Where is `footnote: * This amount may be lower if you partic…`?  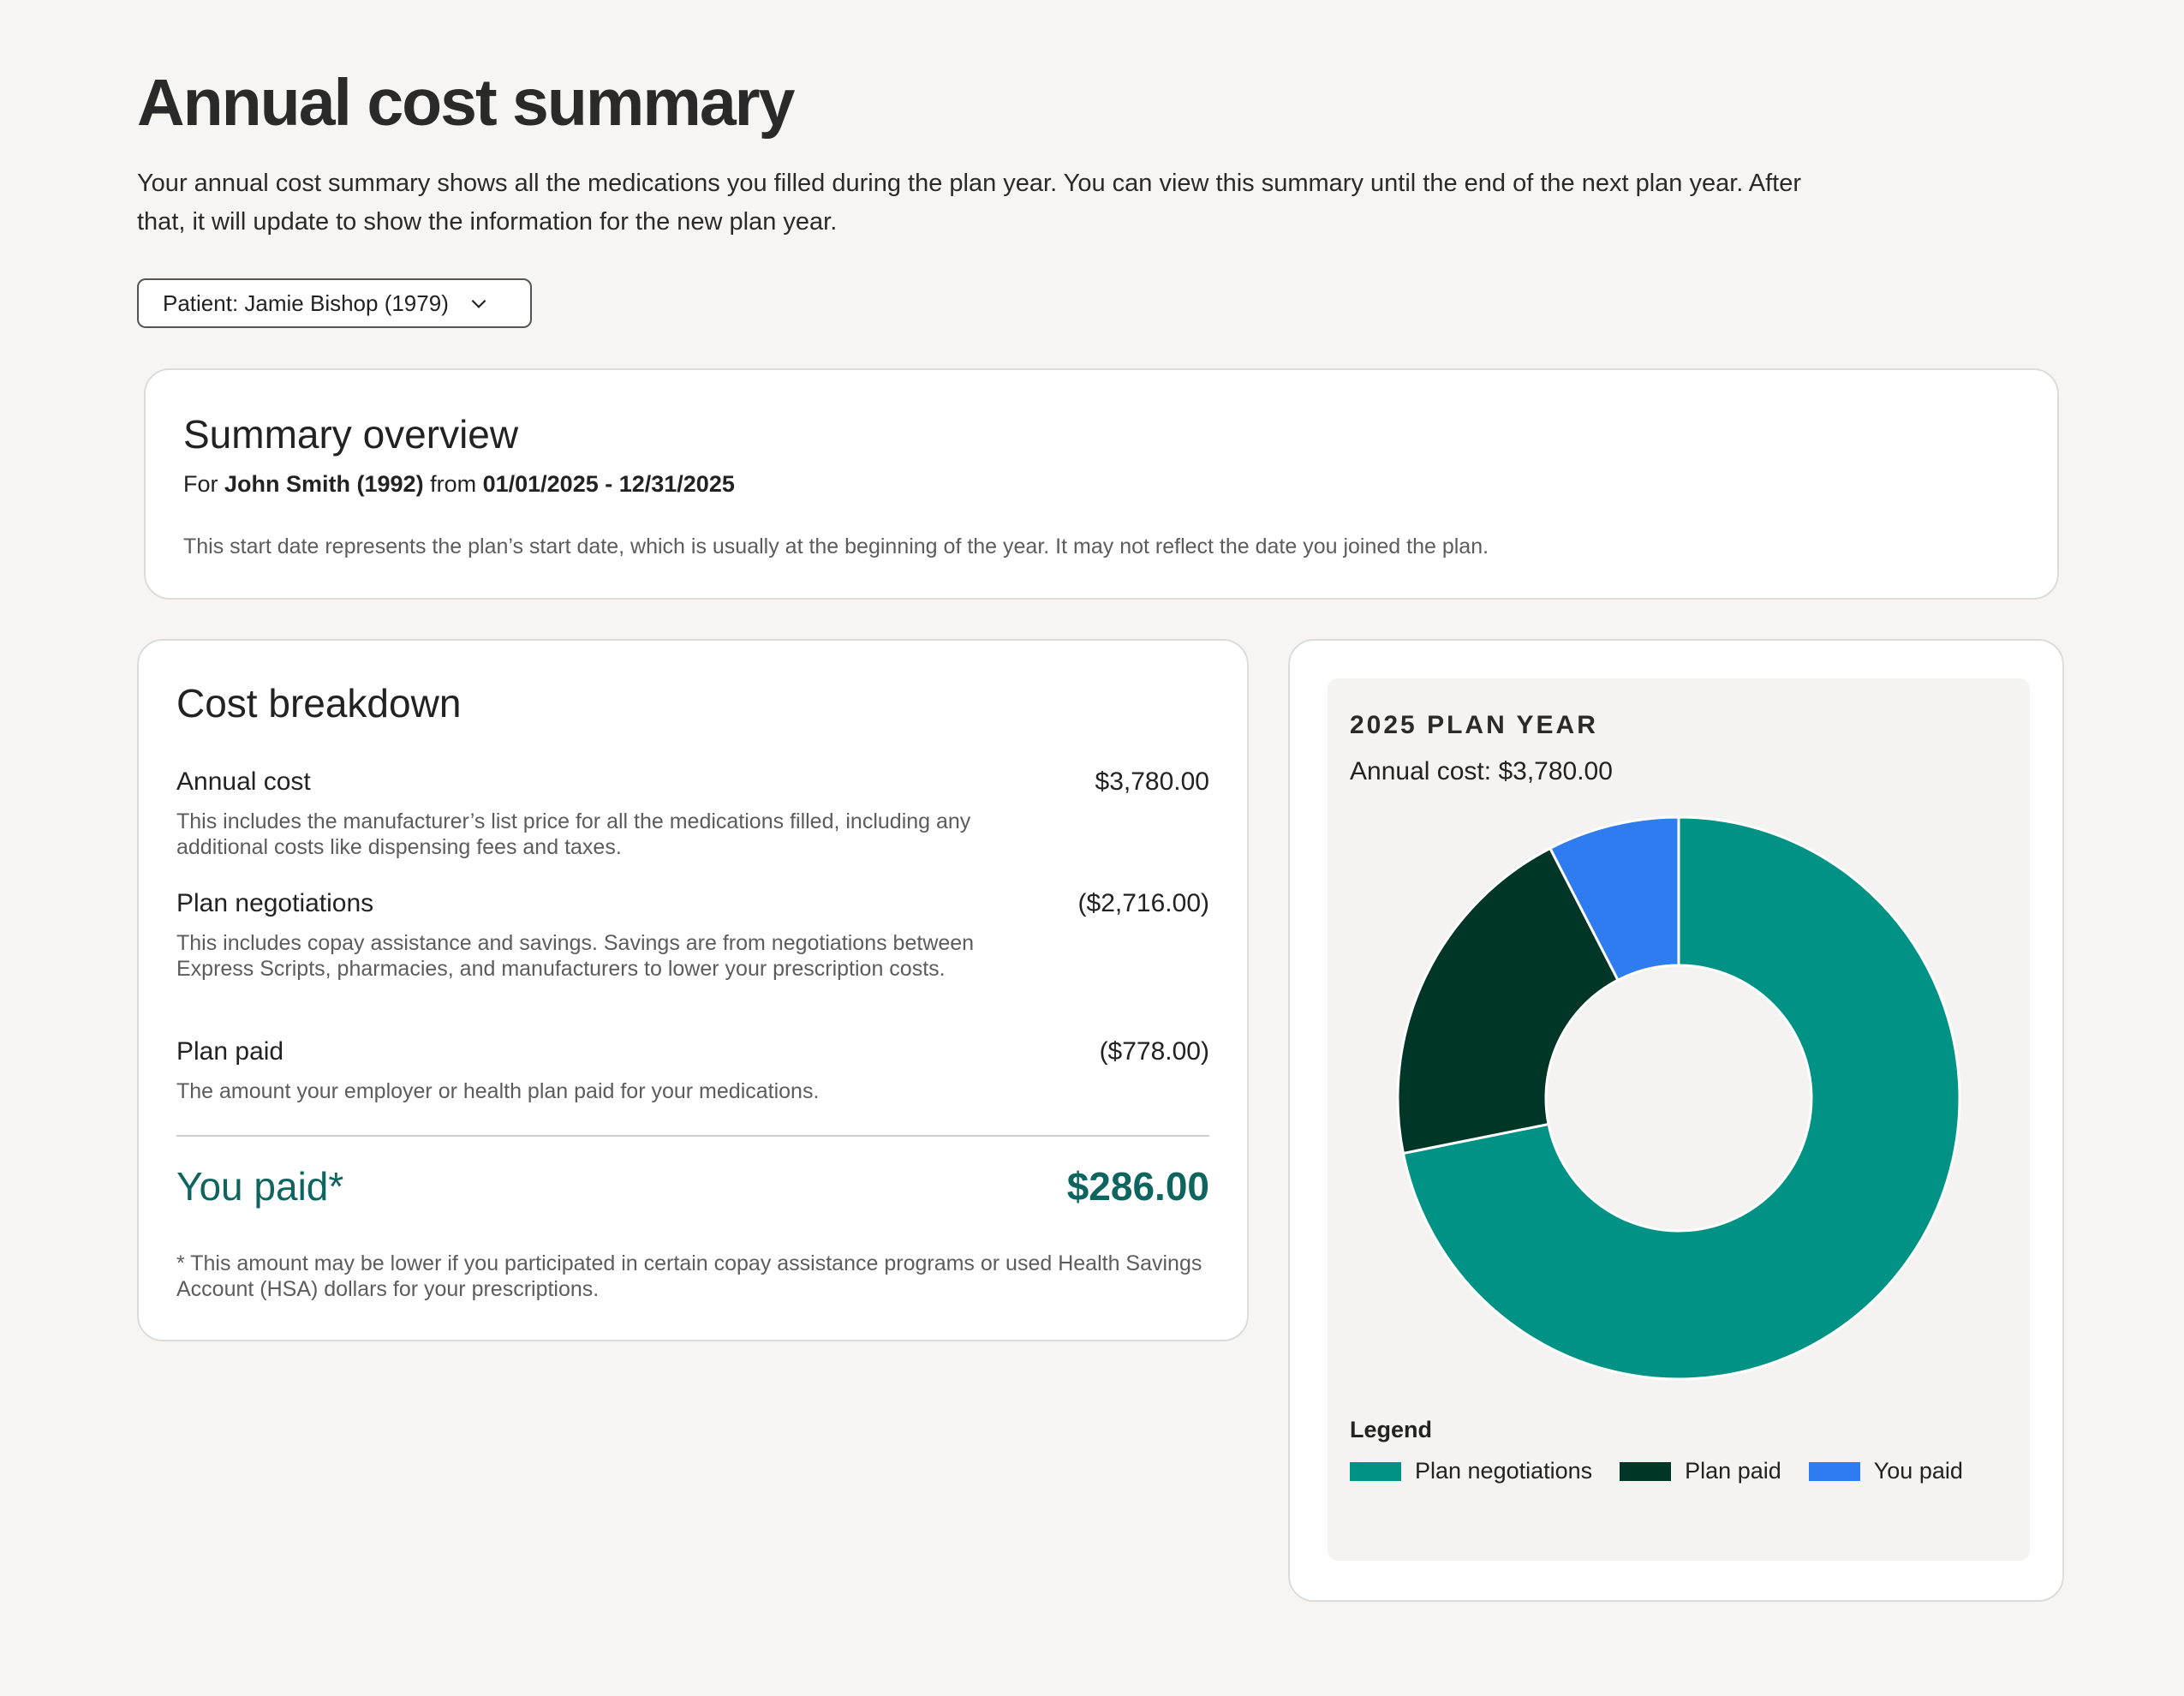 footnote: * This amount may be lower if you partic… is located at coordinates (689, 1276).